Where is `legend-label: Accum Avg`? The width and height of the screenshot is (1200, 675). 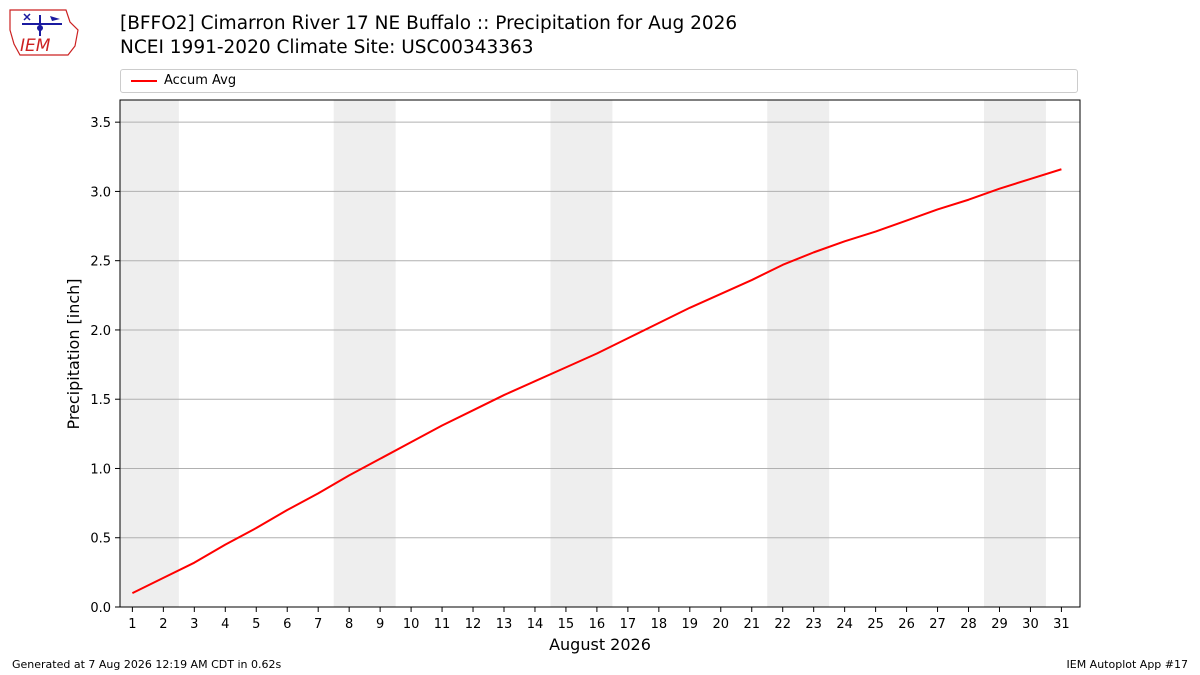
legend-label: Accum Avg is located at coordinates (200, 80).